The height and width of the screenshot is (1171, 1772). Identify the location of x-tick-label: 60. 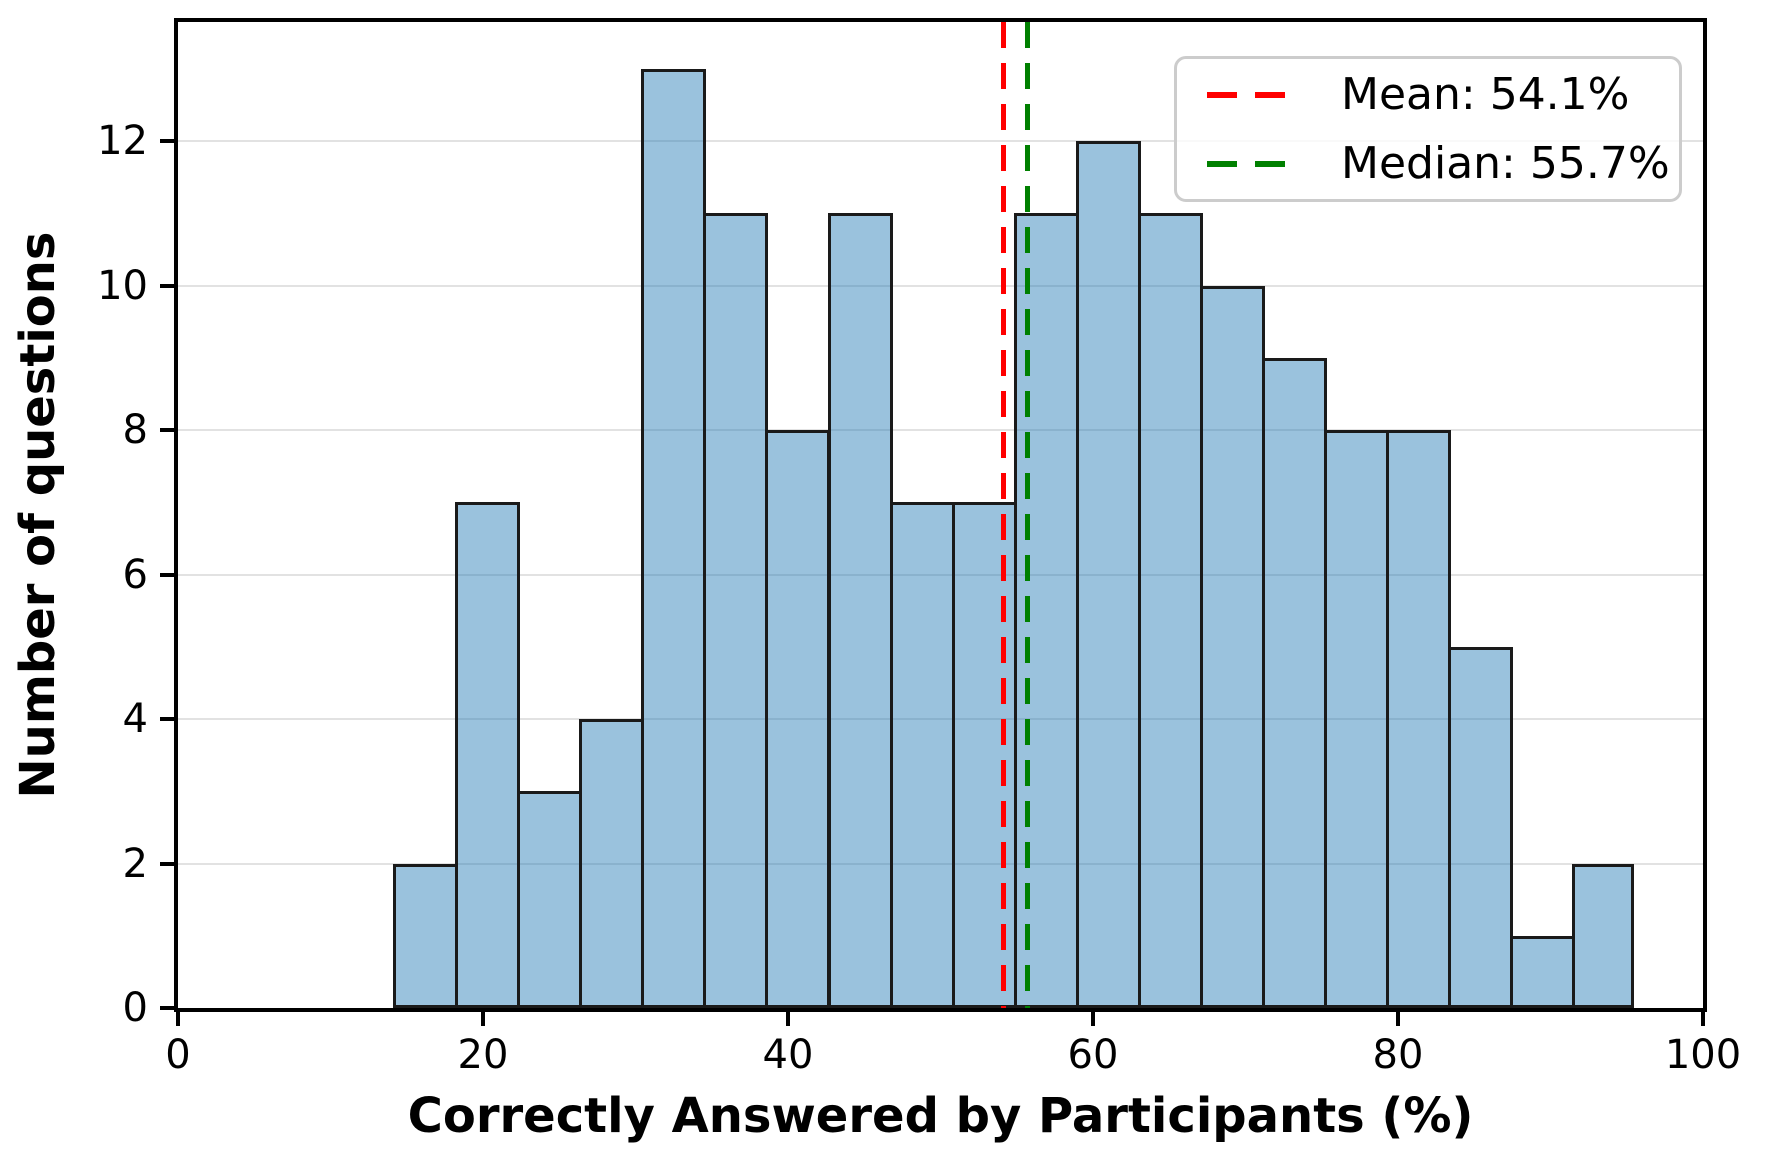
(1093, 1055).